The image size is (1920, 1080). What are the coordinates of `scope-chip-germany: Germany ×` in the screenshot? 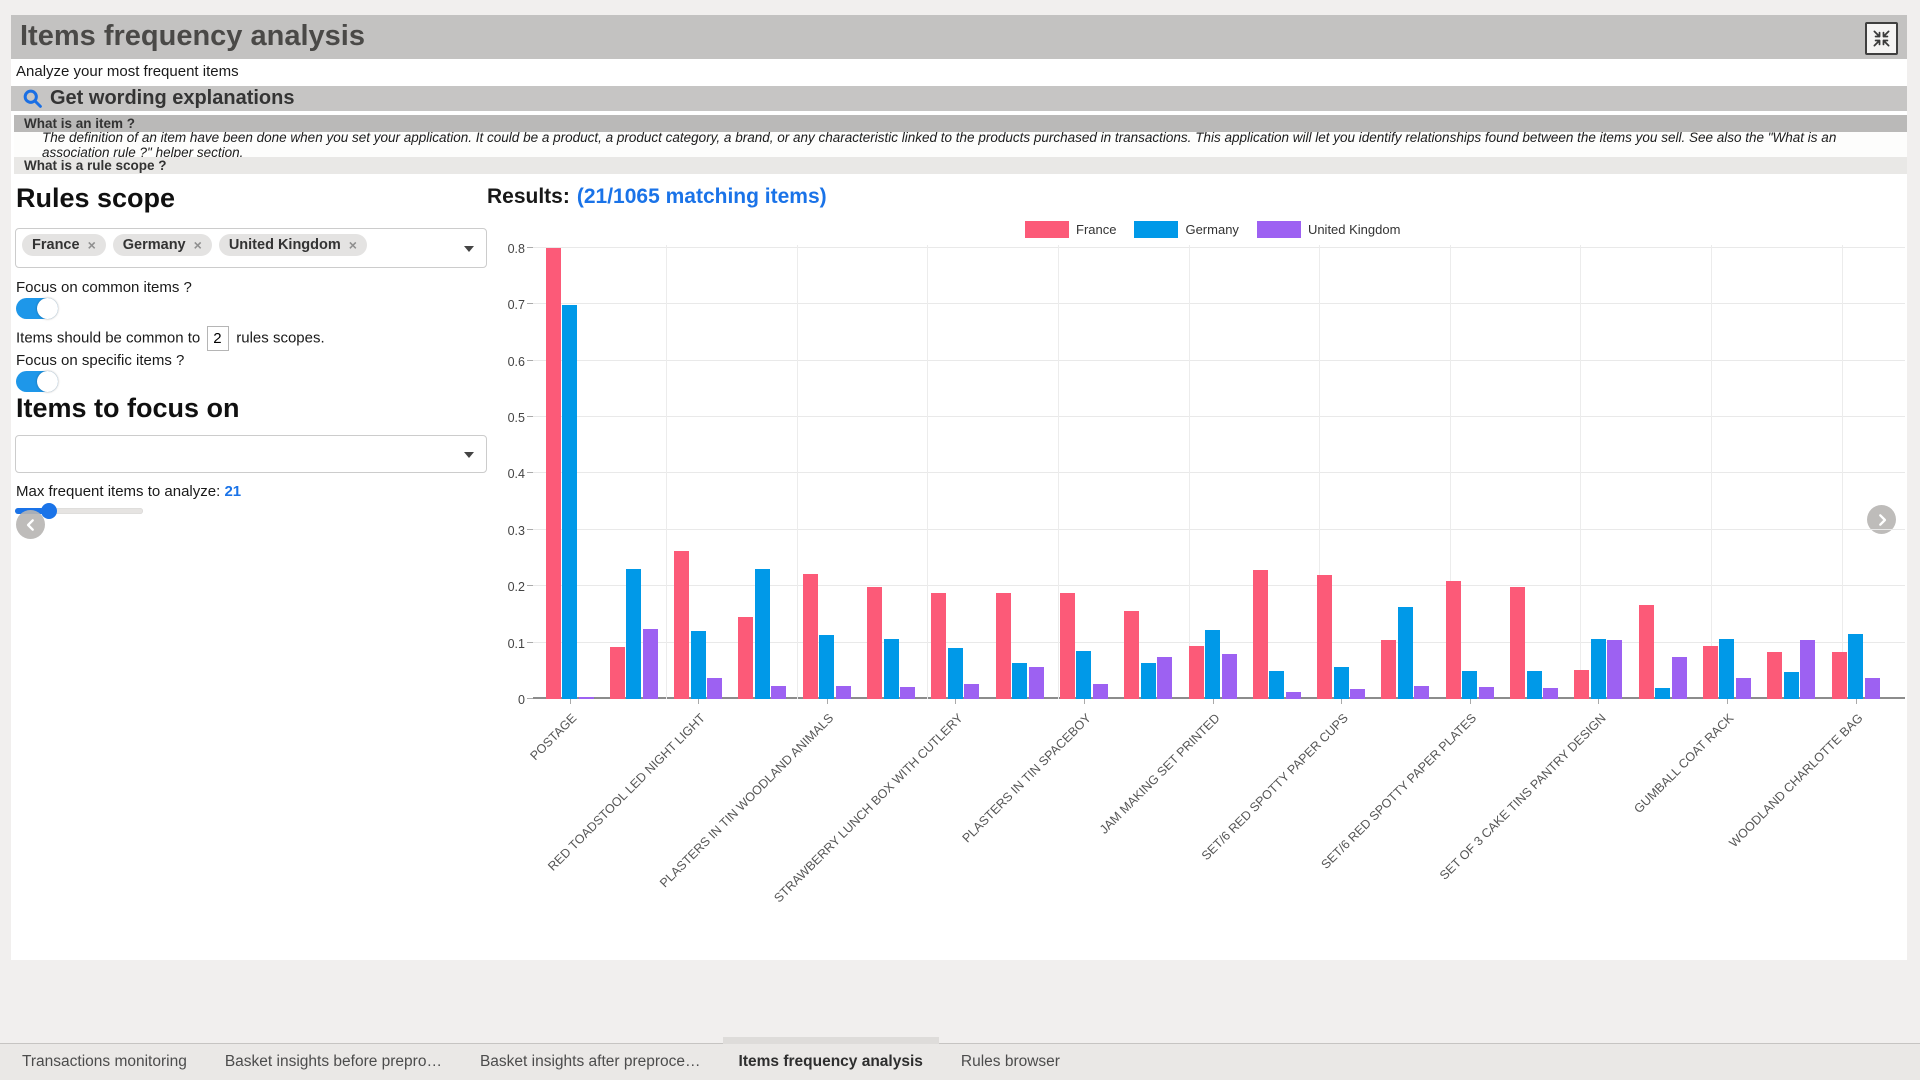 It's located at (162, 245).